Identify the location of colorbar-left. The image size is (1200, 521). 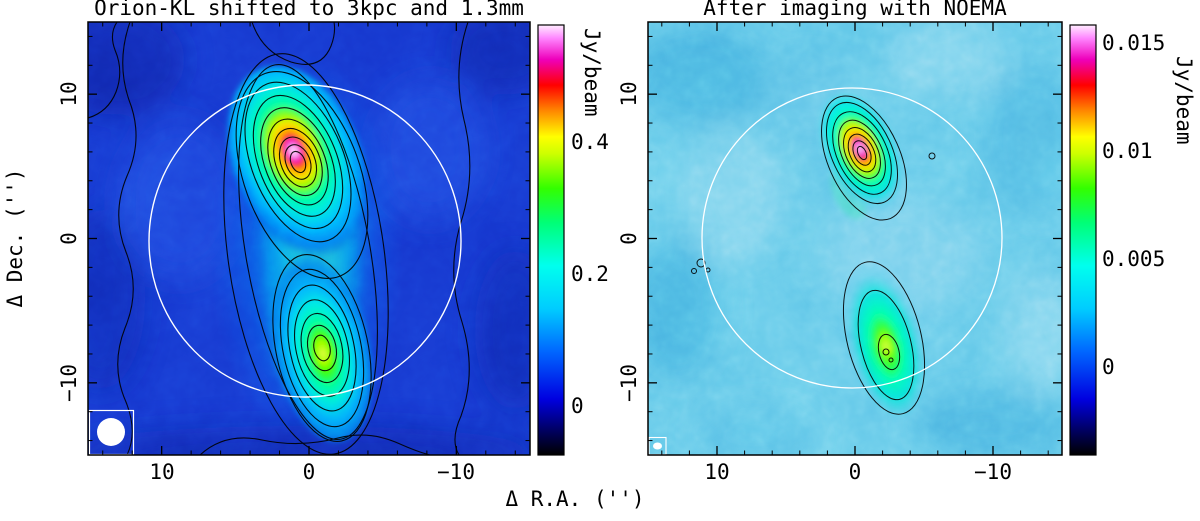
(551, 240).